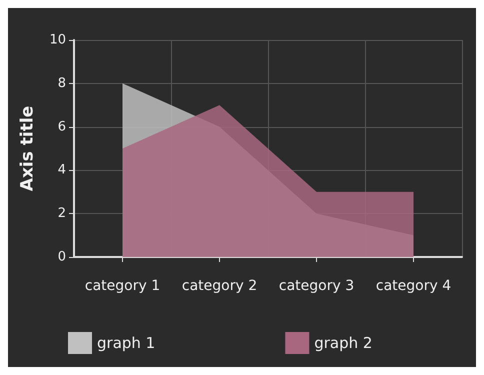 The width and height of the screenshot is (484, 375). What do you see at coordinates (62, 170) in the screenshot?
I see `y-tick-label: 4` at bounding box center [62, 170].